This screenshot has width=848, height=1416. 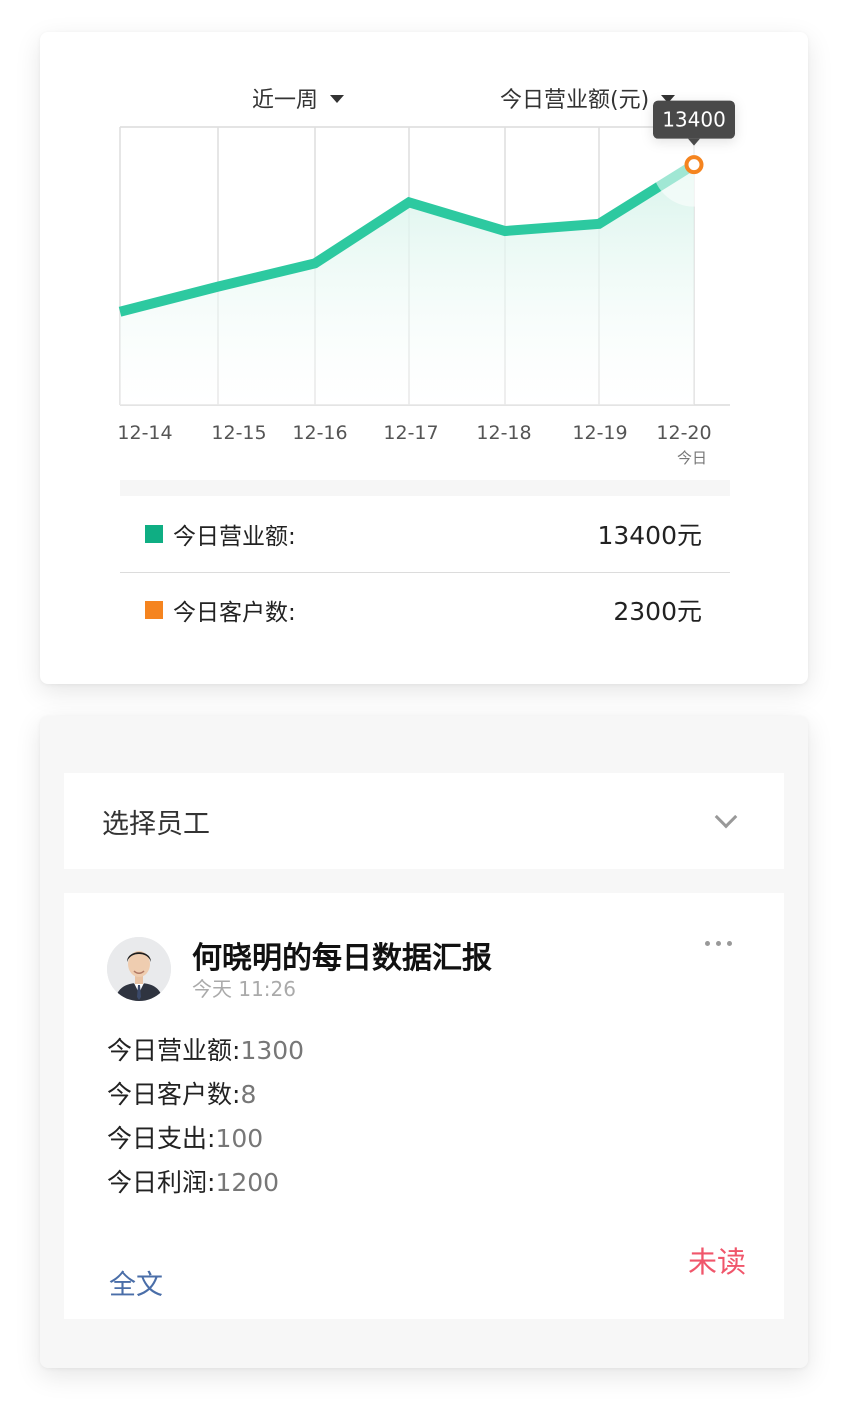 What do you see at coordinates (174, 1050) in the screenshot?
I see `metric-label: 今日营业额:` at bounding box center [174, 1050].